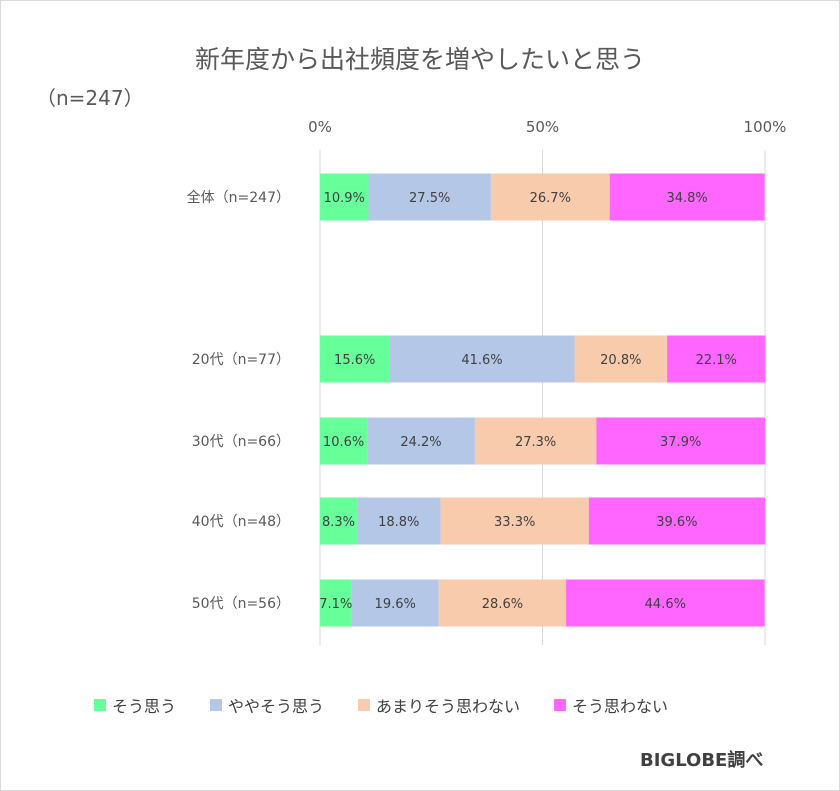 This screenshot has width=840, height=791. I want to click on chart-subtitle: （n=247）, so click(90, 98).